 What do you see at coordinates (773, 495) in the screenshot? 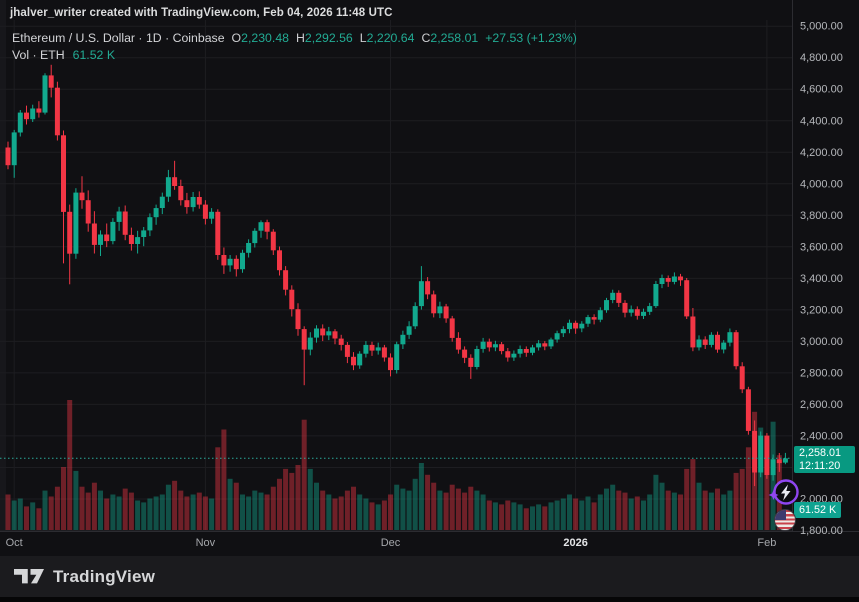
I see `sparkle-icon` at bounding box center [773, 495].